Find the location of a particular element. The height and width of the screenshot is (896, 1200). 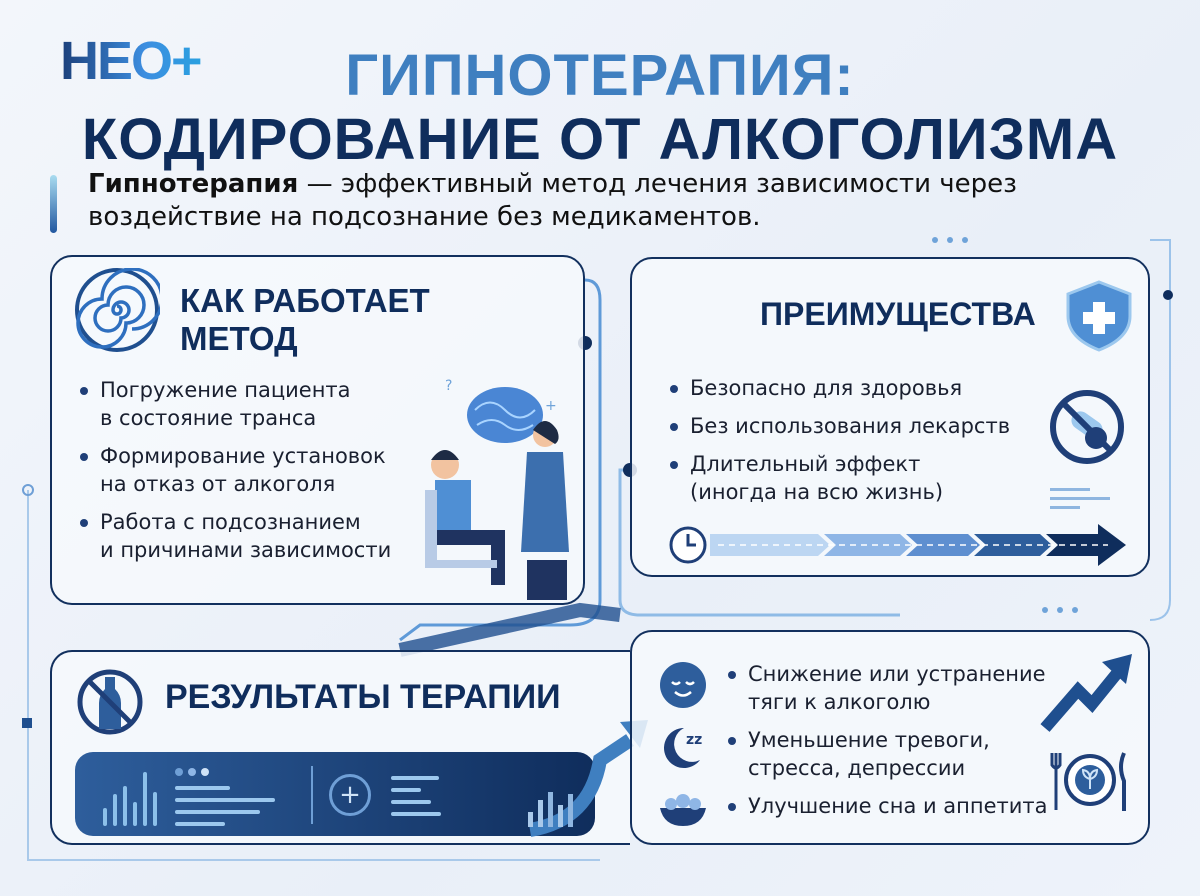

no-pills-icon is located at coordinates (1087, 427).